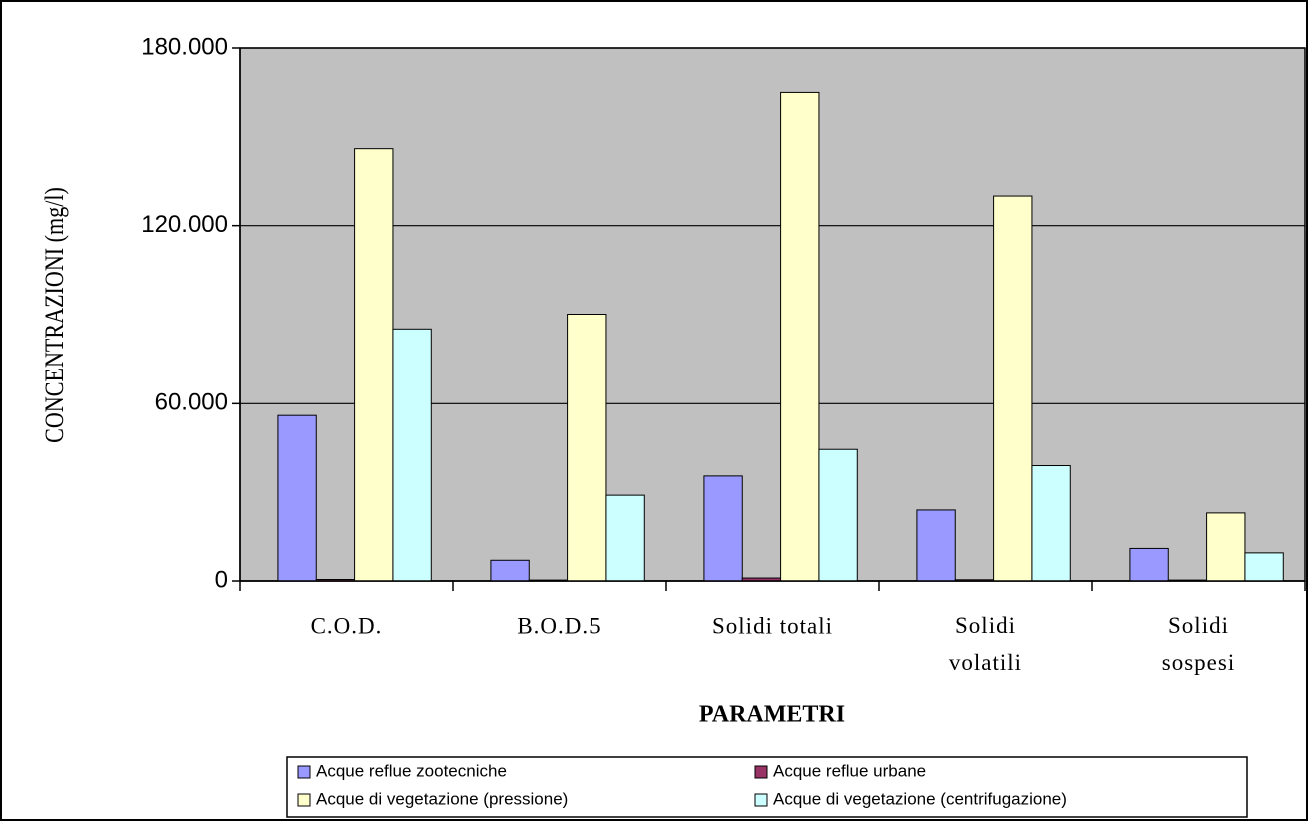 The height and width of the screenshot is (821, 1309). Describe the element at coordinates (347, 625) in the screenshot. I see `x-tick-label: C.O.D.` at that location.